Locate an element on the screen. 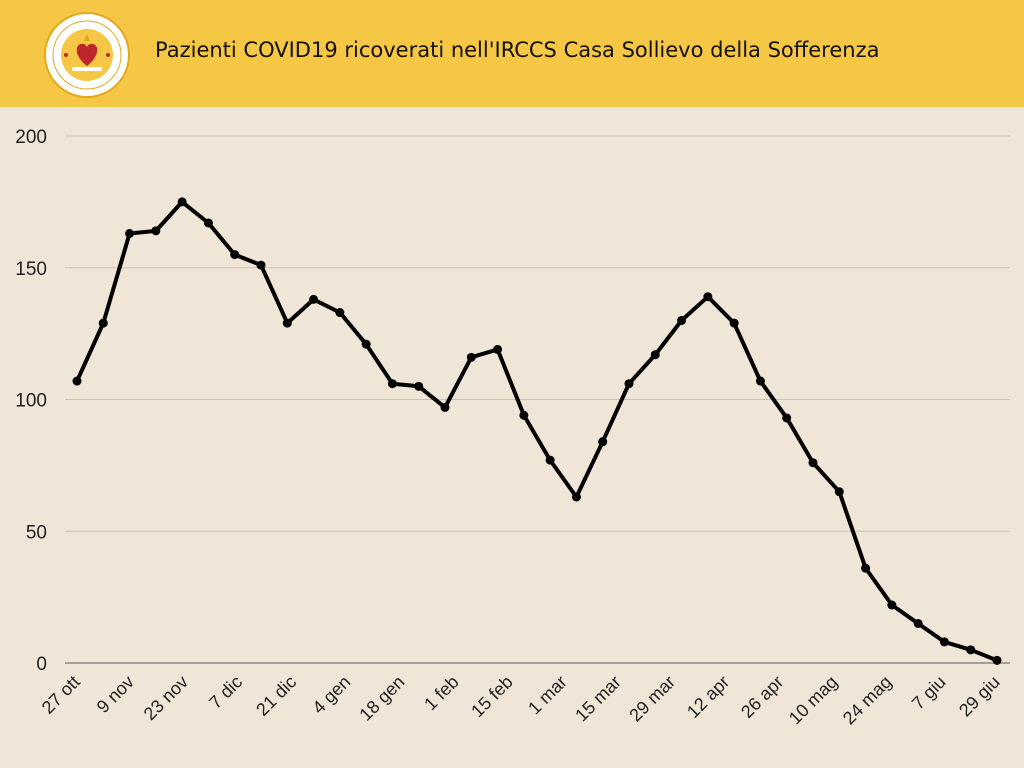 This screenshot has height=768, width=1024. x-tick-label: 29 mar is located at coordinates (652, 699).